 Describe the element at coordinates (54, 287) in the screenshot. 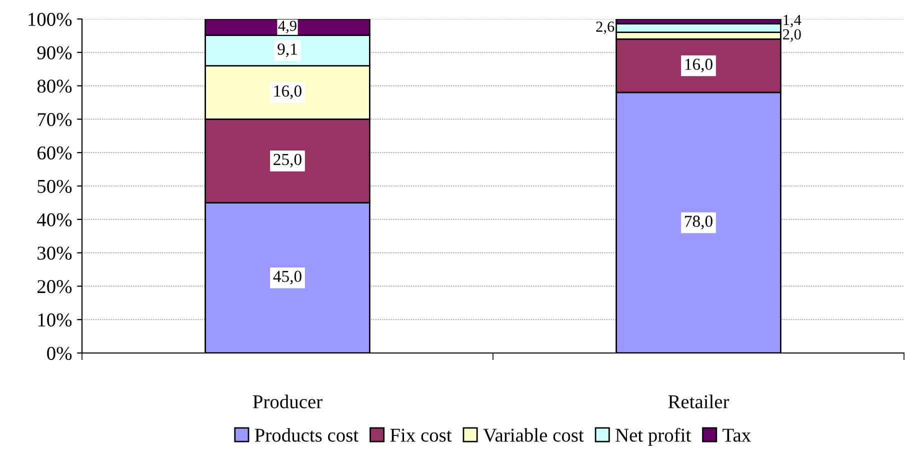

I see `y-tick-label: 20%` at that location.